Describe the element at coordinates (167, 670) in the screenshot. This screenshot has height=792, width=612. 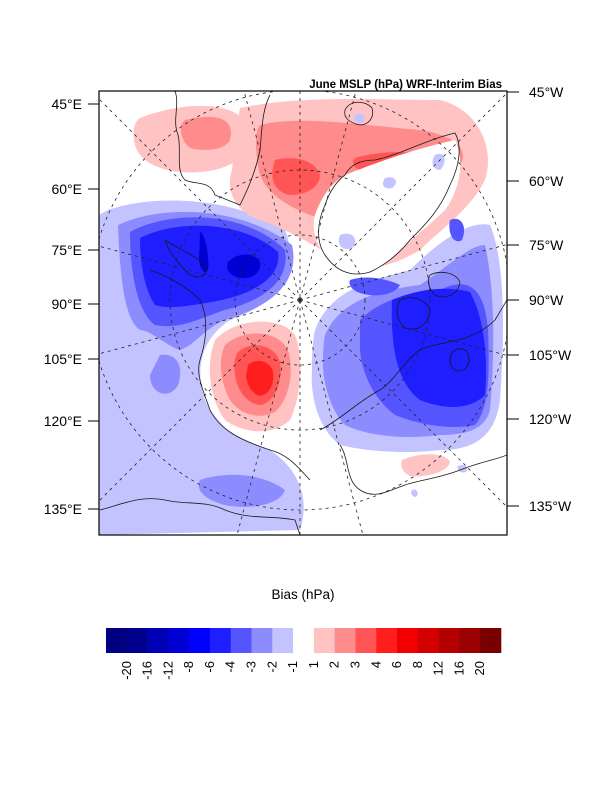
I see `colorbar-tick-label: -12` at that location.